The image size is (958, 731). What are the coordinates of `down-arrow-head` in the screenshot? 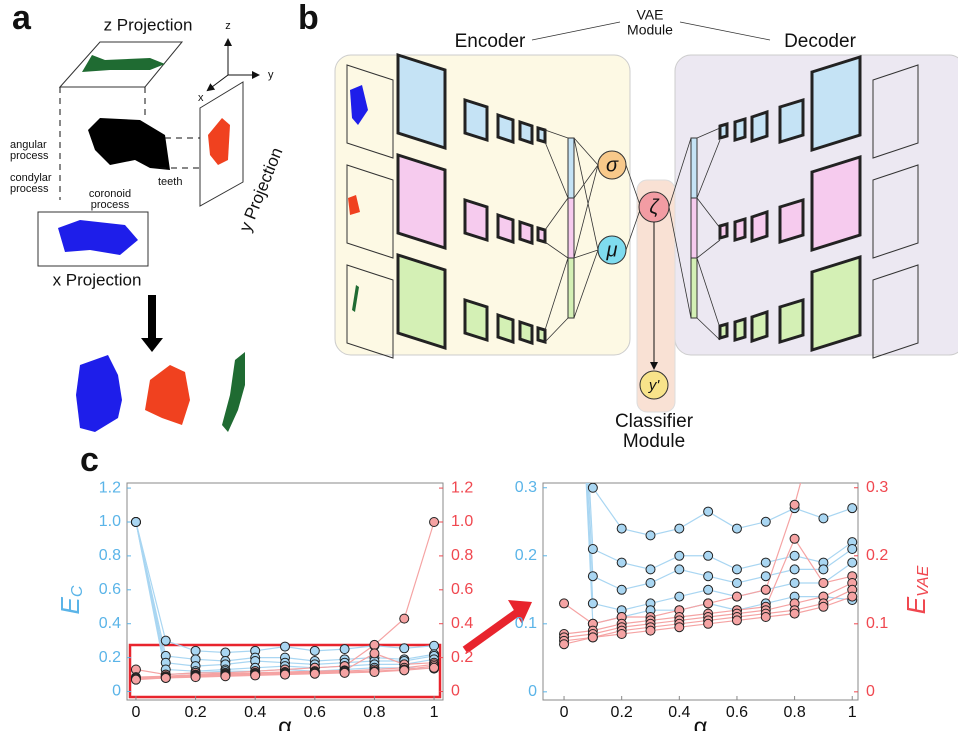 It's located at (152, 345).